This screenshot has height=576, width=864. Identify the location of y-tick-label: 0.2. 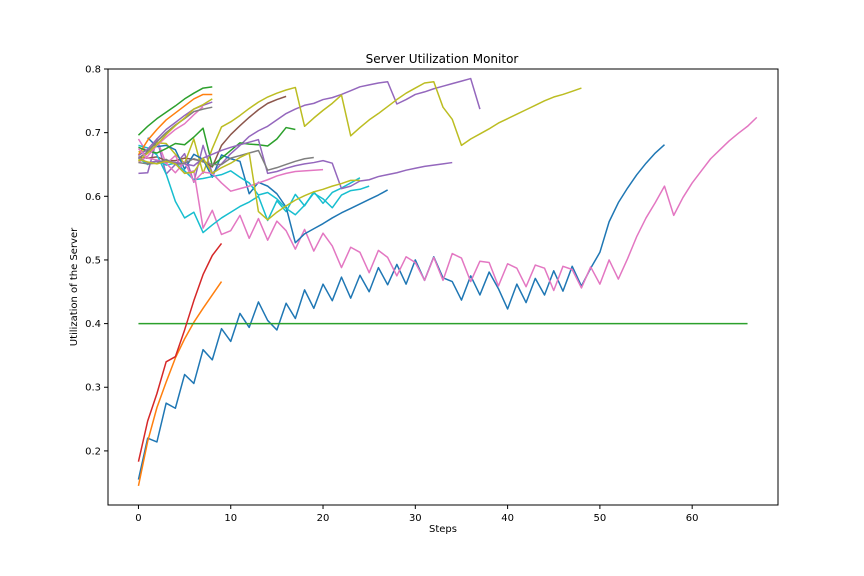
(93, 451).